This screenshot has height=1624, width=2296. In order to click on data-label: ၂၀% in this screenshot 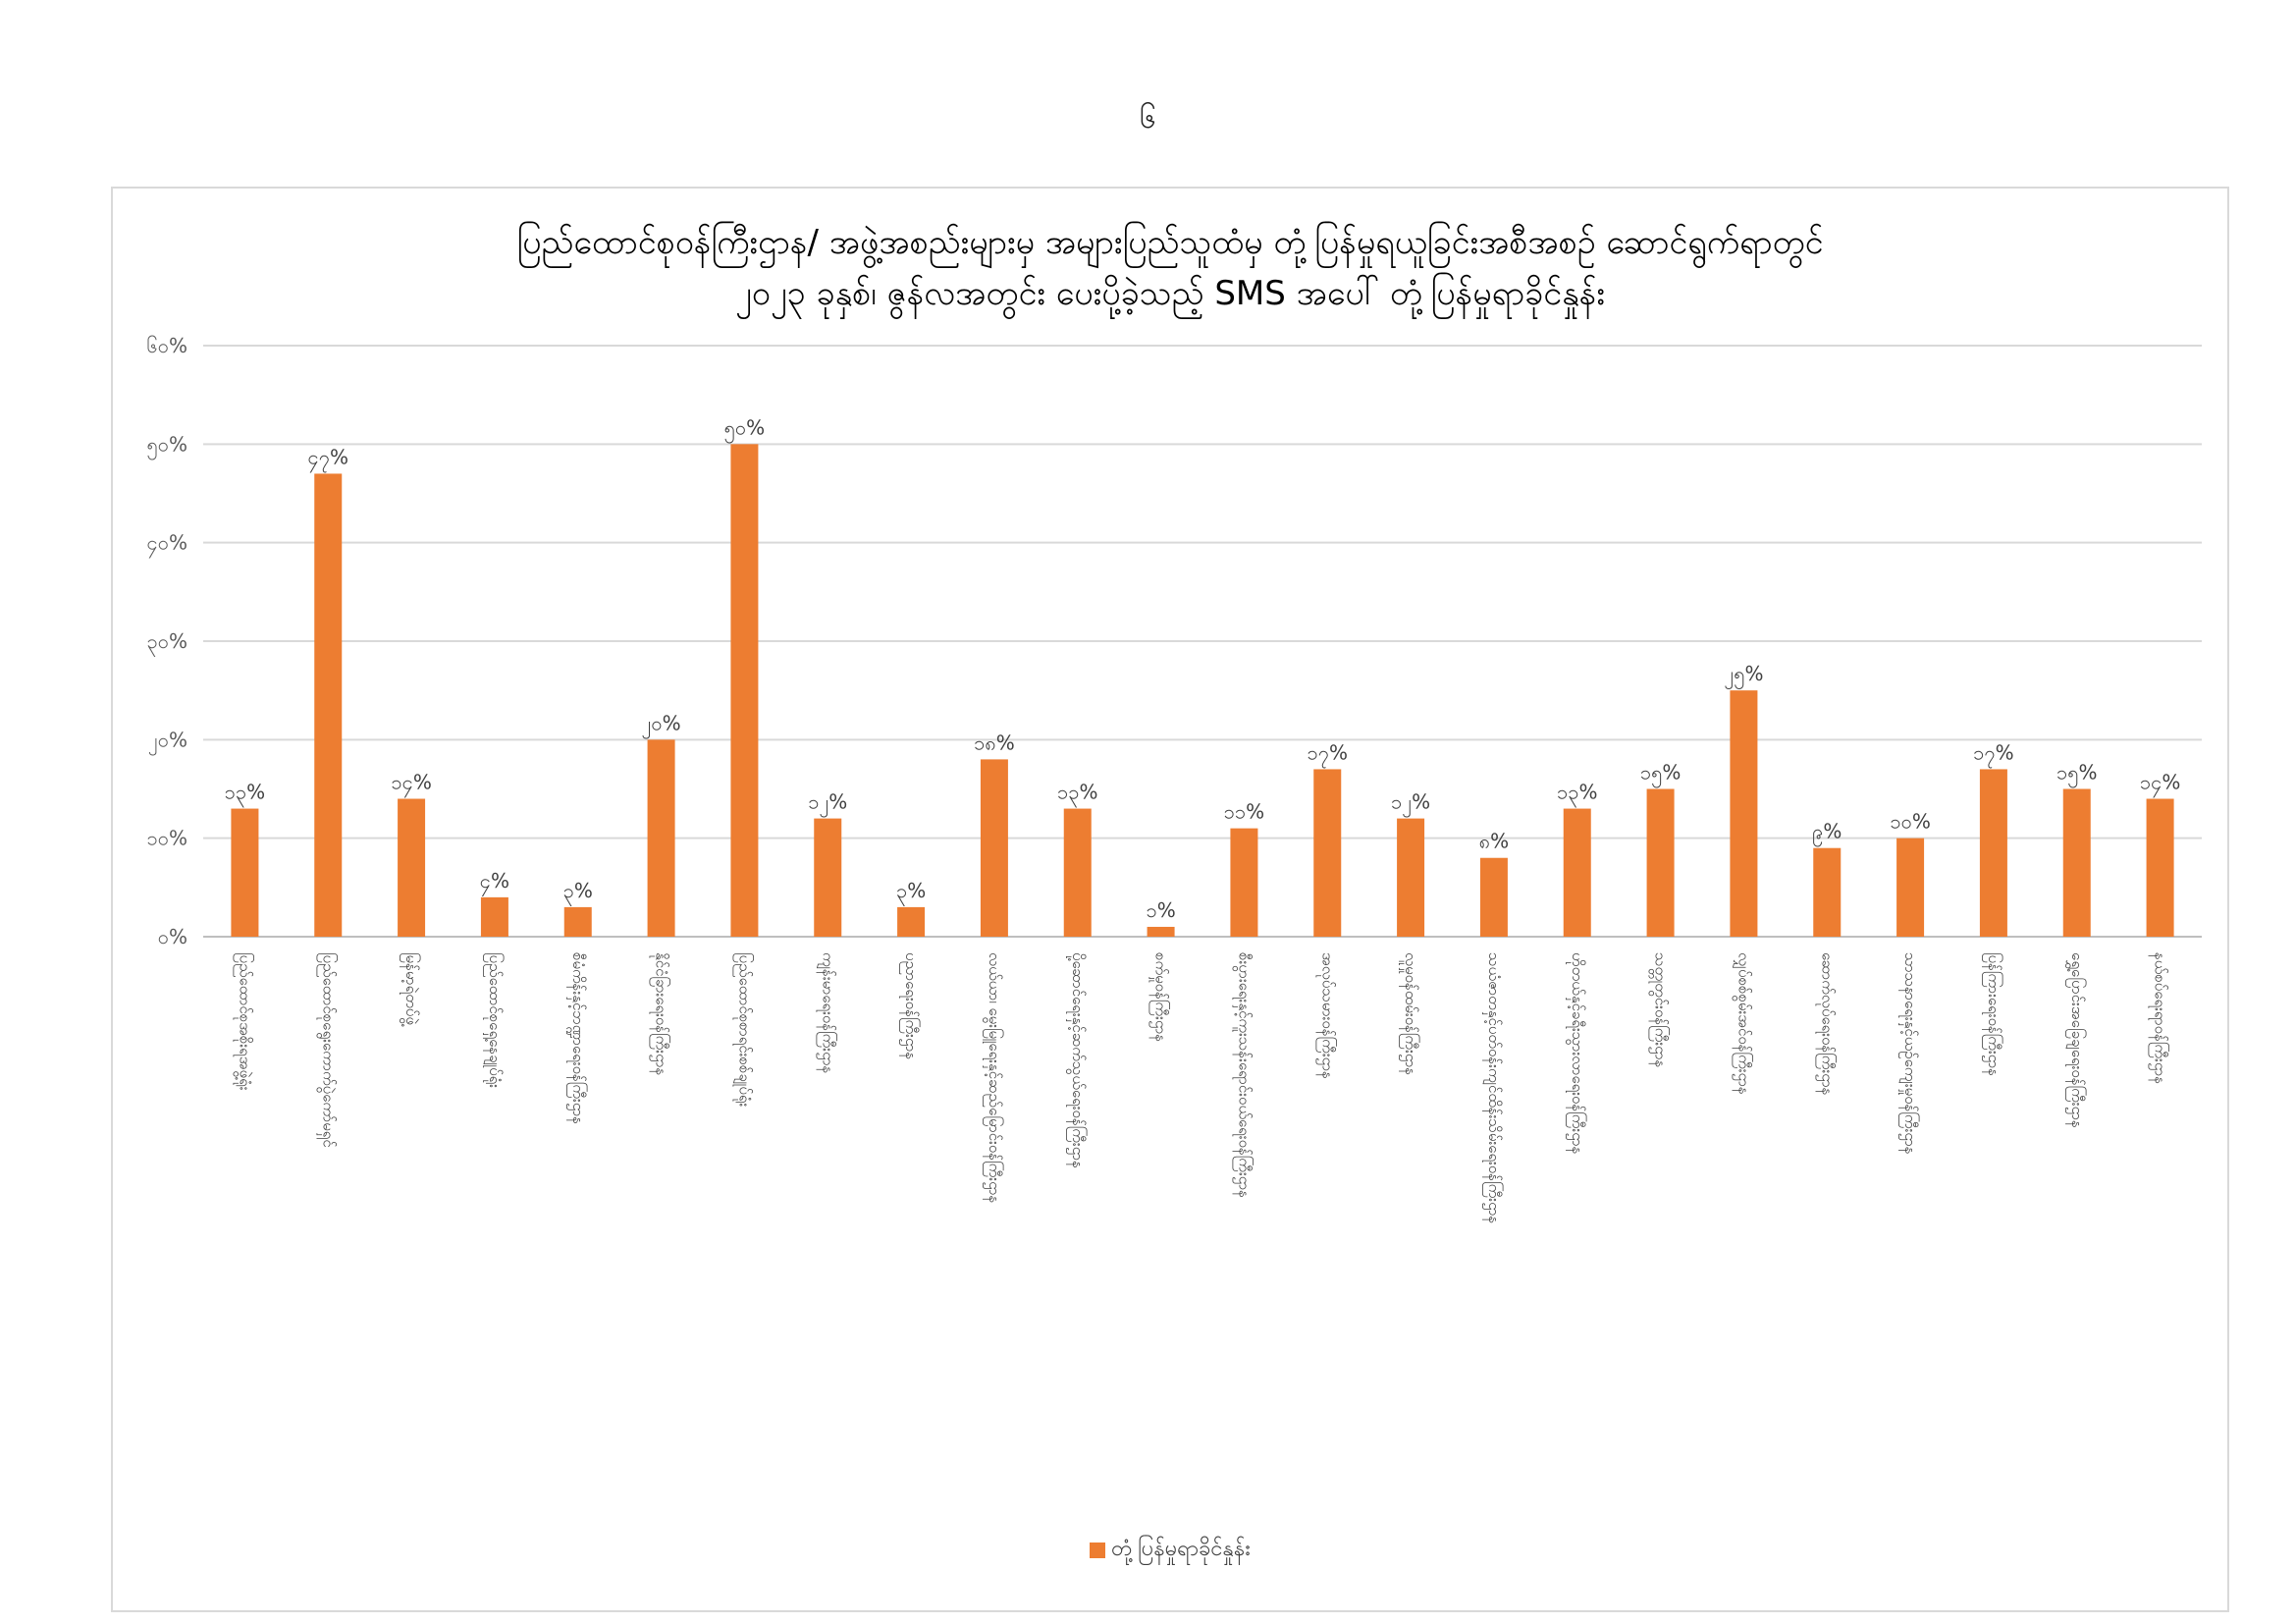, I will do `click(661, 724)`.